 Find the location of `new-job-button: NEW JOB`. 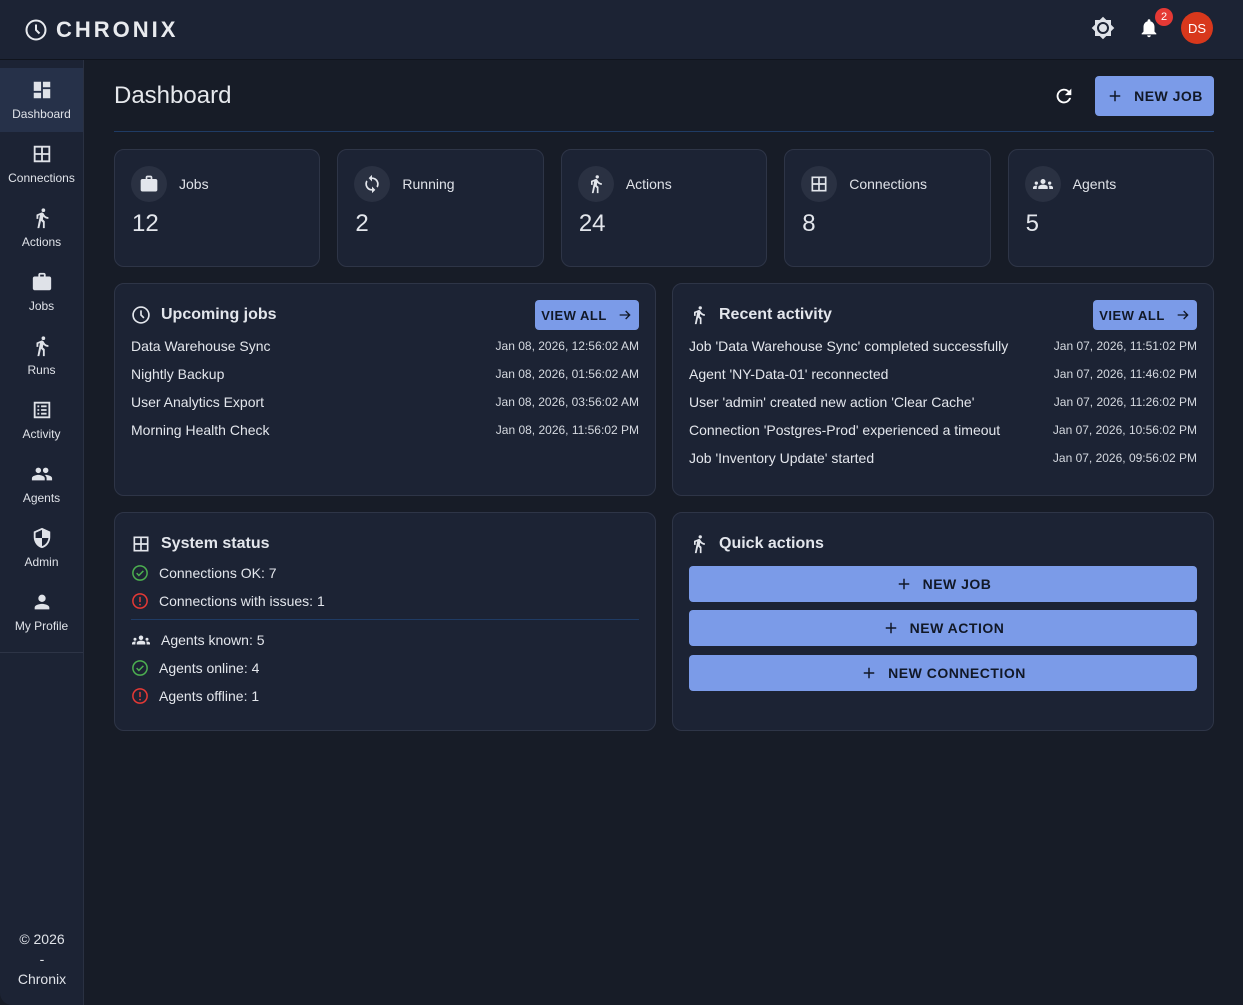

new-job-button: NEW JOB is located at coordinates (1154, 95).